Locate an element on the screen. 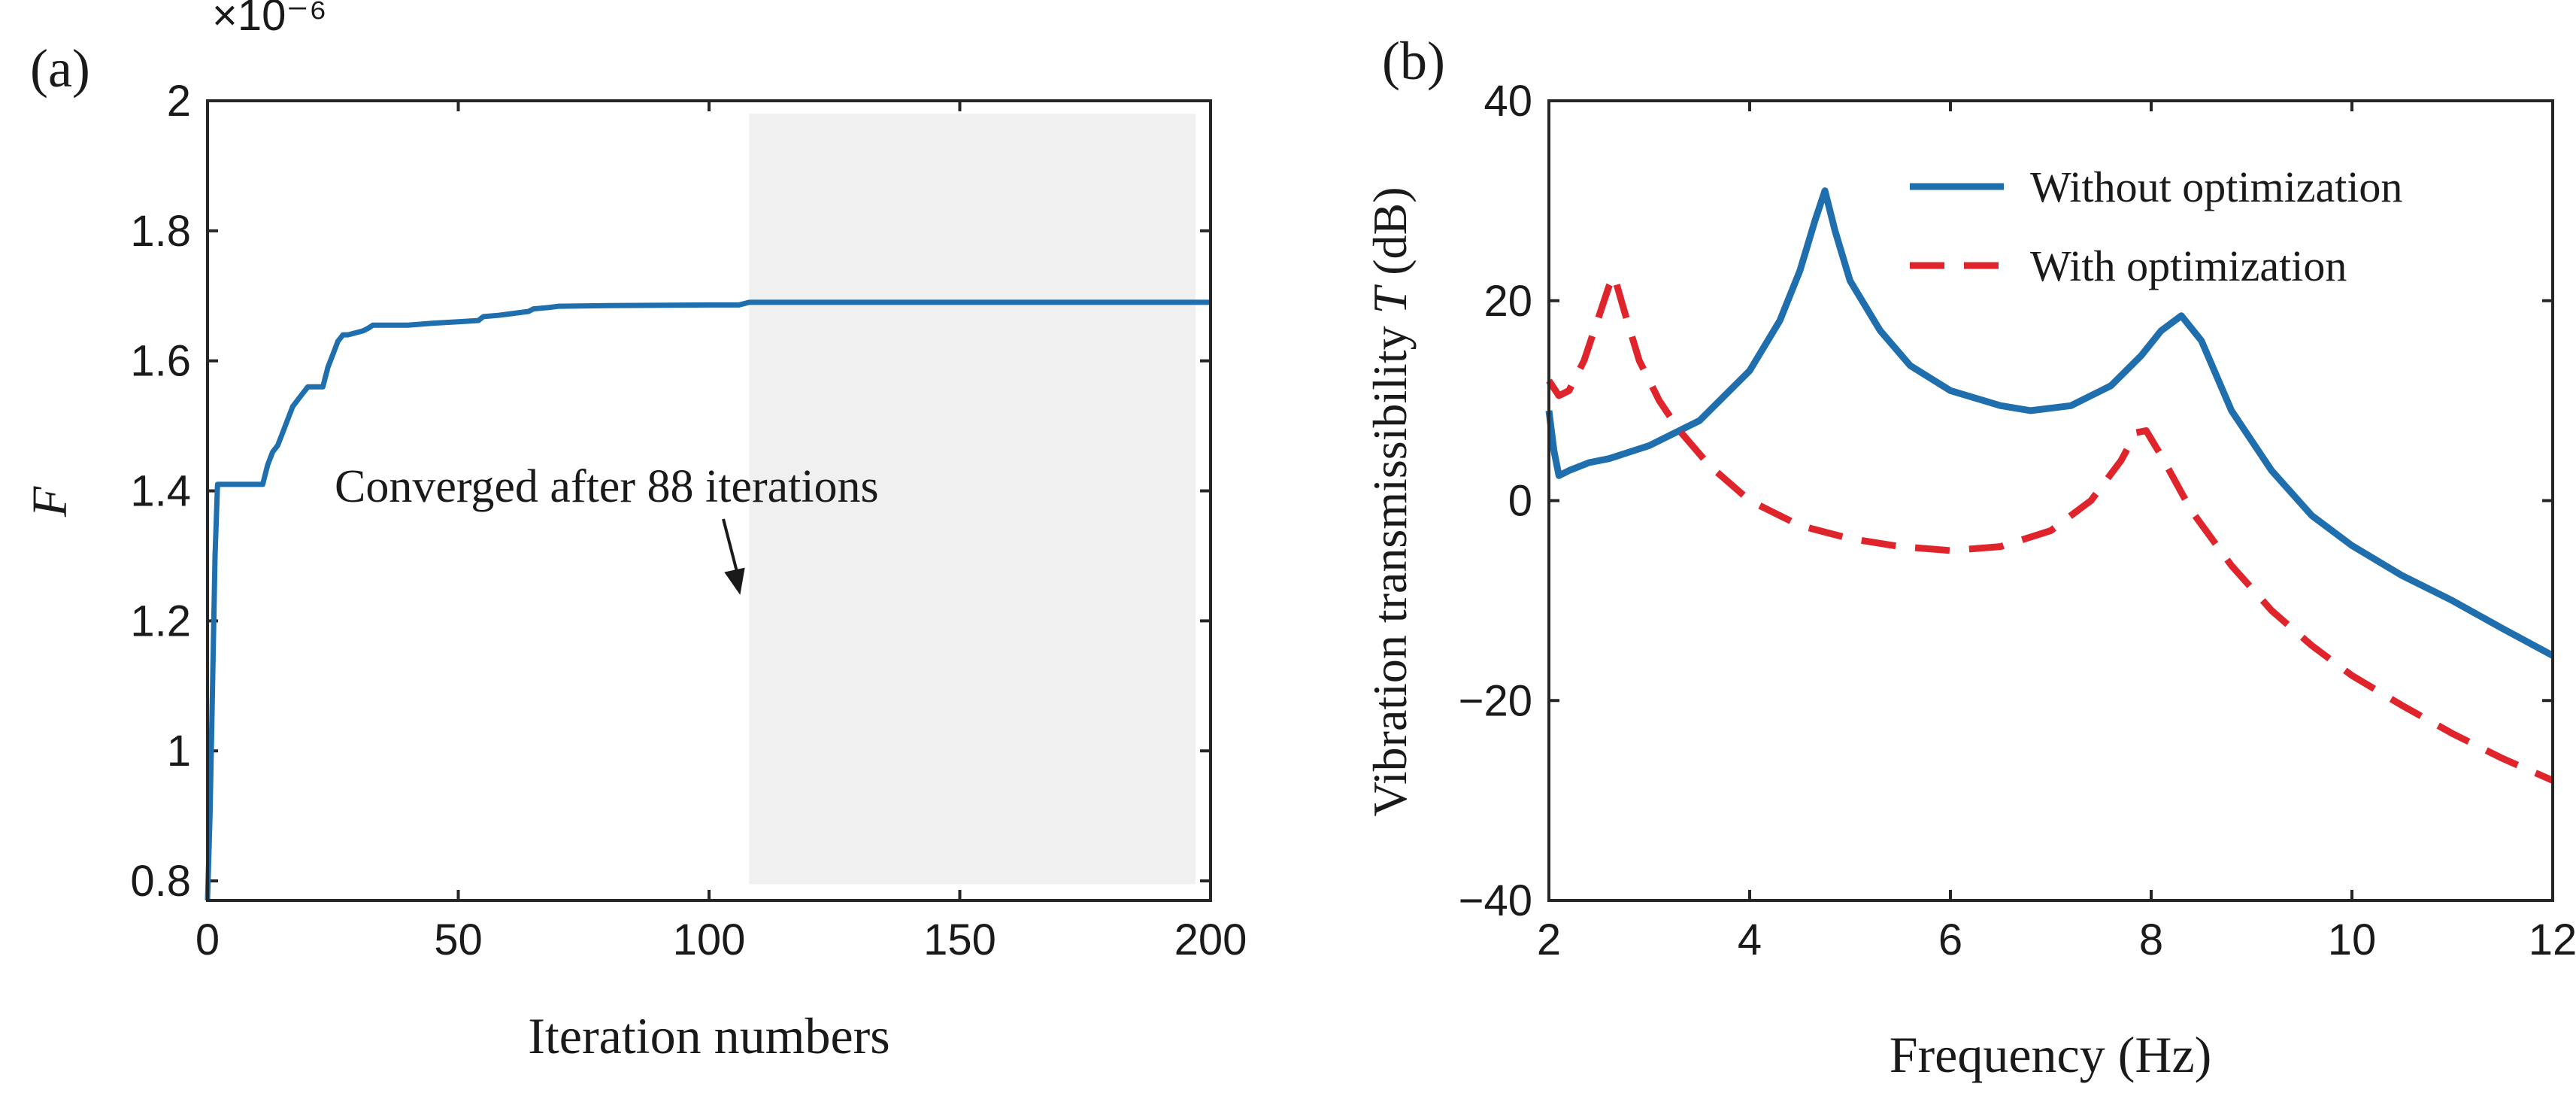 The image size is (2576, 1096). panel-b-y-axis-label-symbol: T is located at coordinates (1390, 299).